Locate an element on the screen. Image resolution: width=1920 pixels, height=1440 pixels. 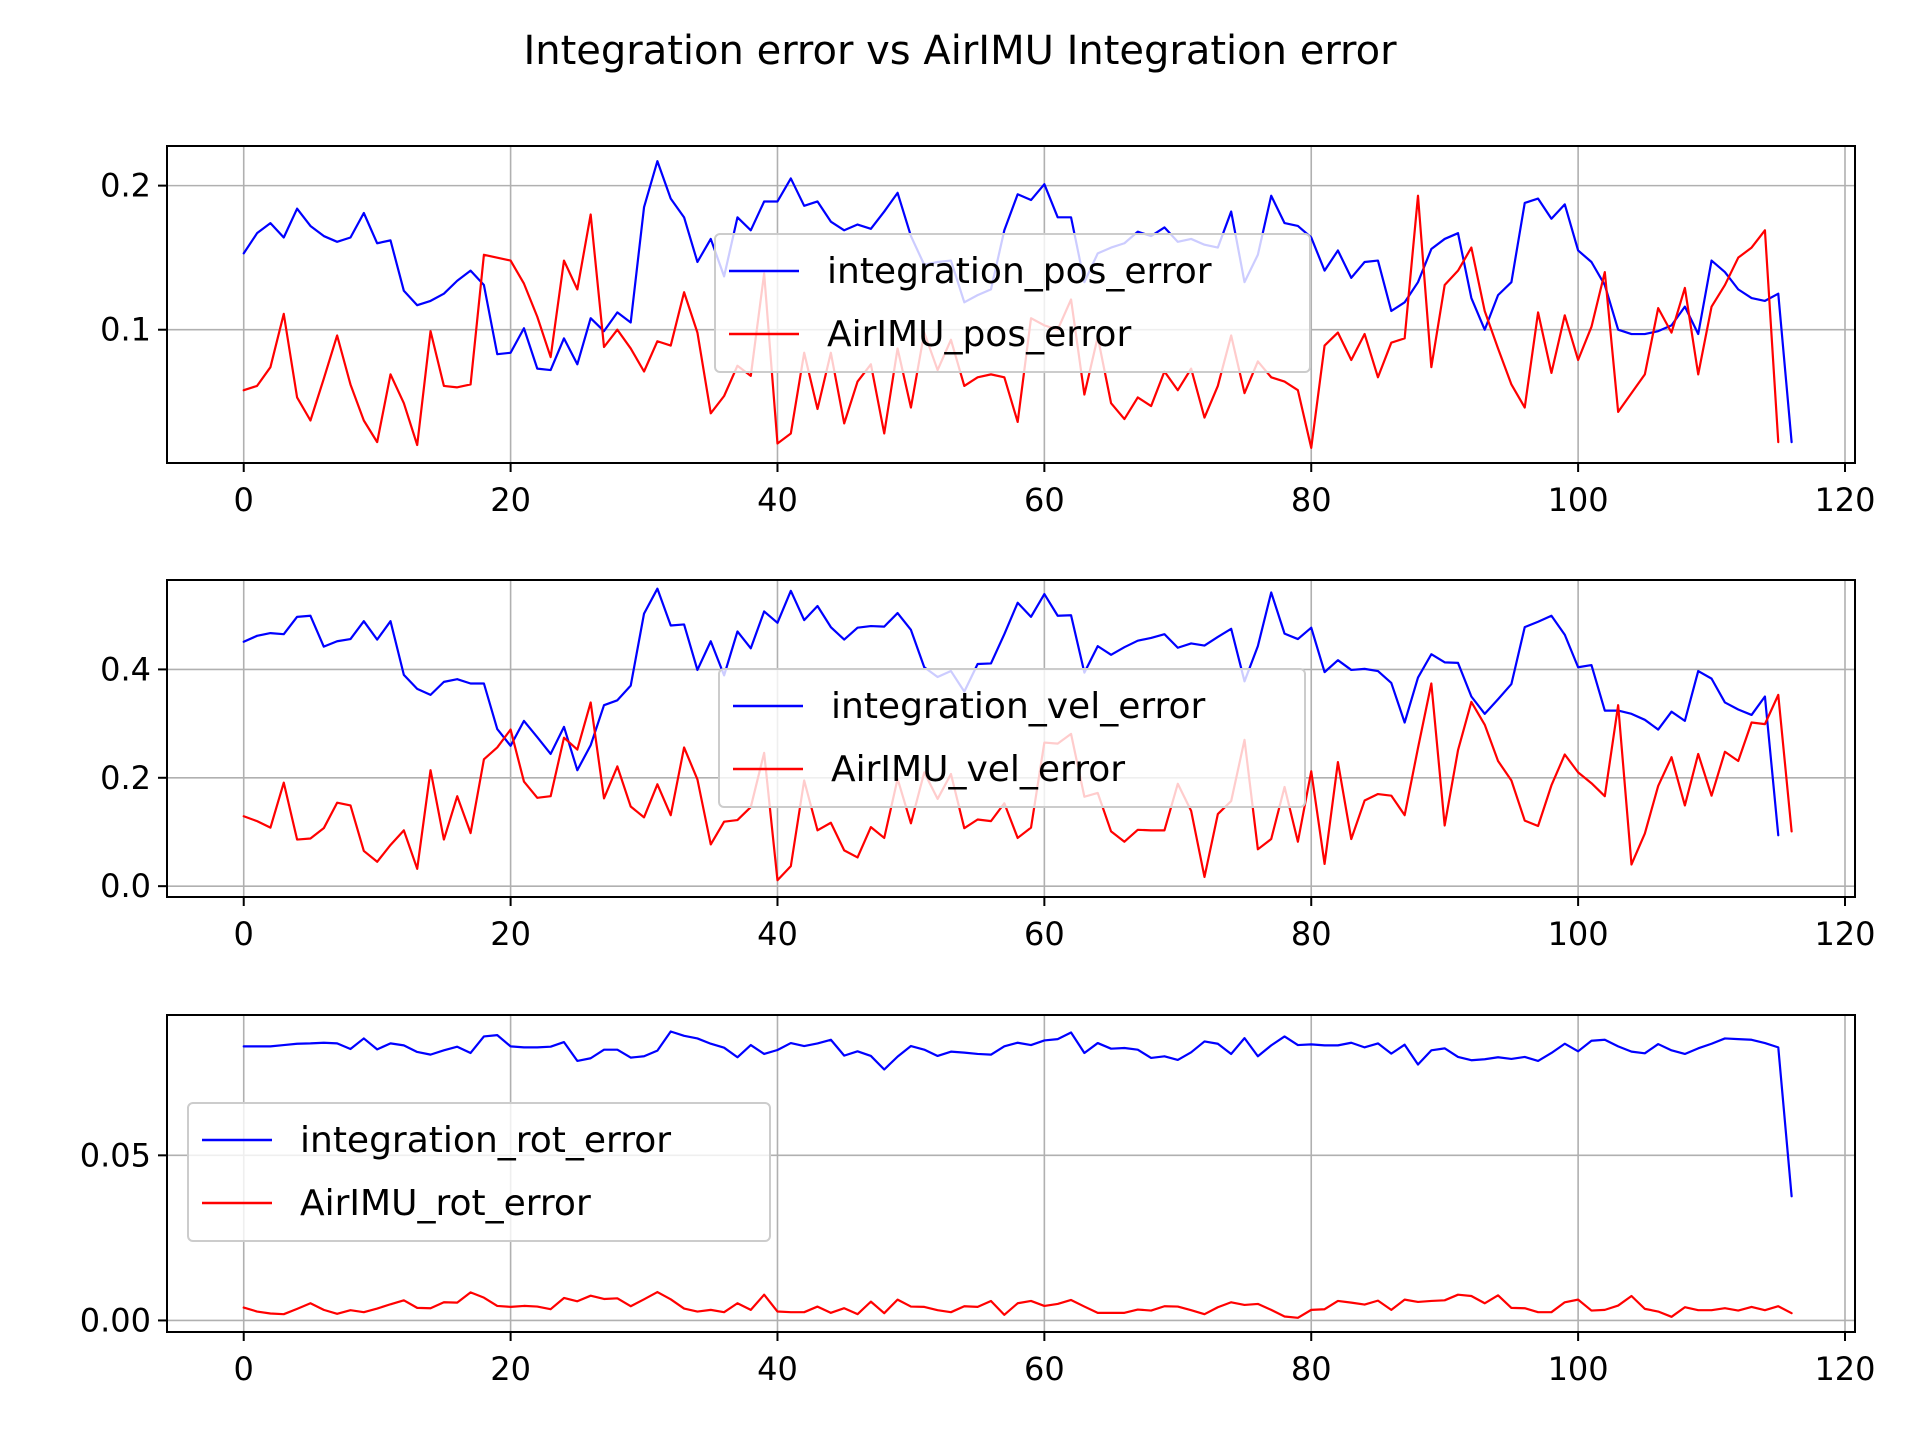
legend-rot: integration_rot_error AirIMU_rot_error is located at coordinates (479, 1172).